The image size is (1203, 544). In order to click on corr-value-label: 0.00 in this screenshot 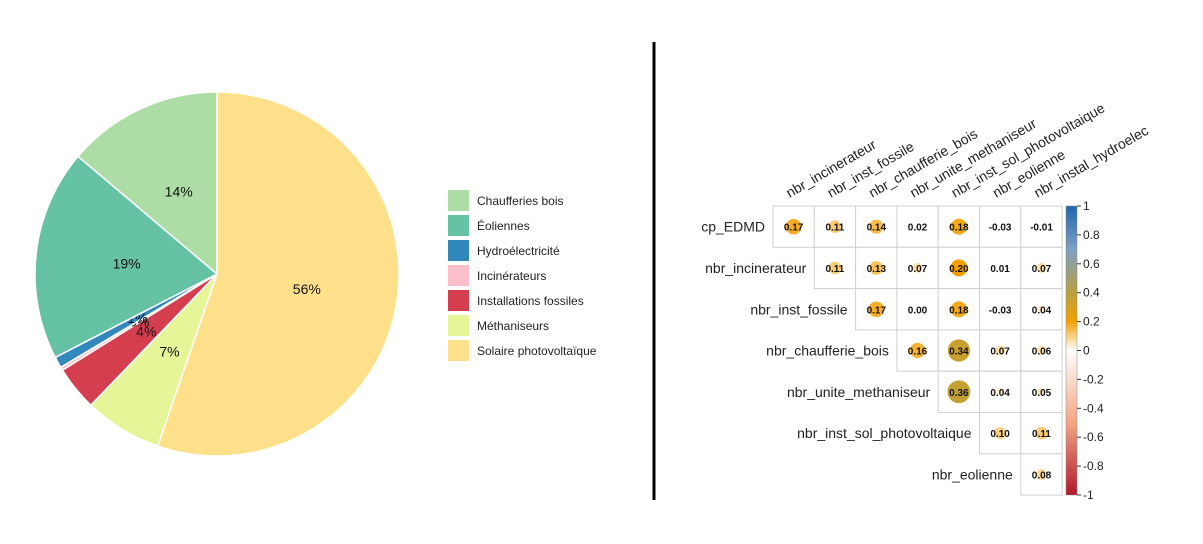, I will do `click(918, 310)`.